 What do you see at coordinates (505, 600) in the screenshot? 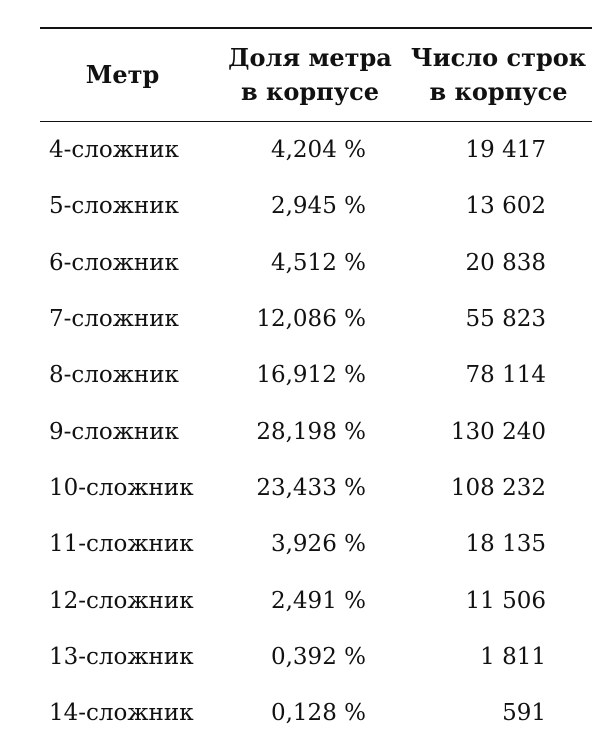
I see `lines-cell: 11 506` at bounding box center [505, 600].